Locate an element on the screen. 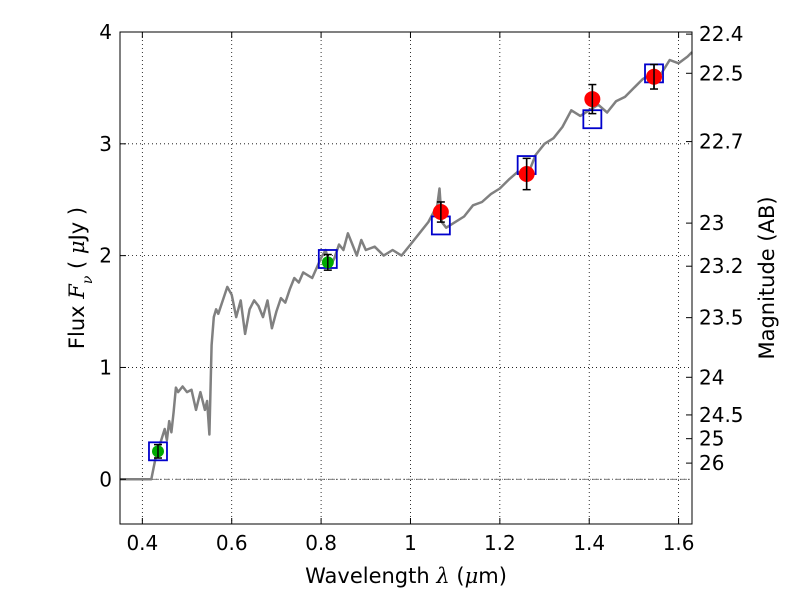  y-axis-label: Flux Fν ( μJy ) is located at coordinates (80, 278).